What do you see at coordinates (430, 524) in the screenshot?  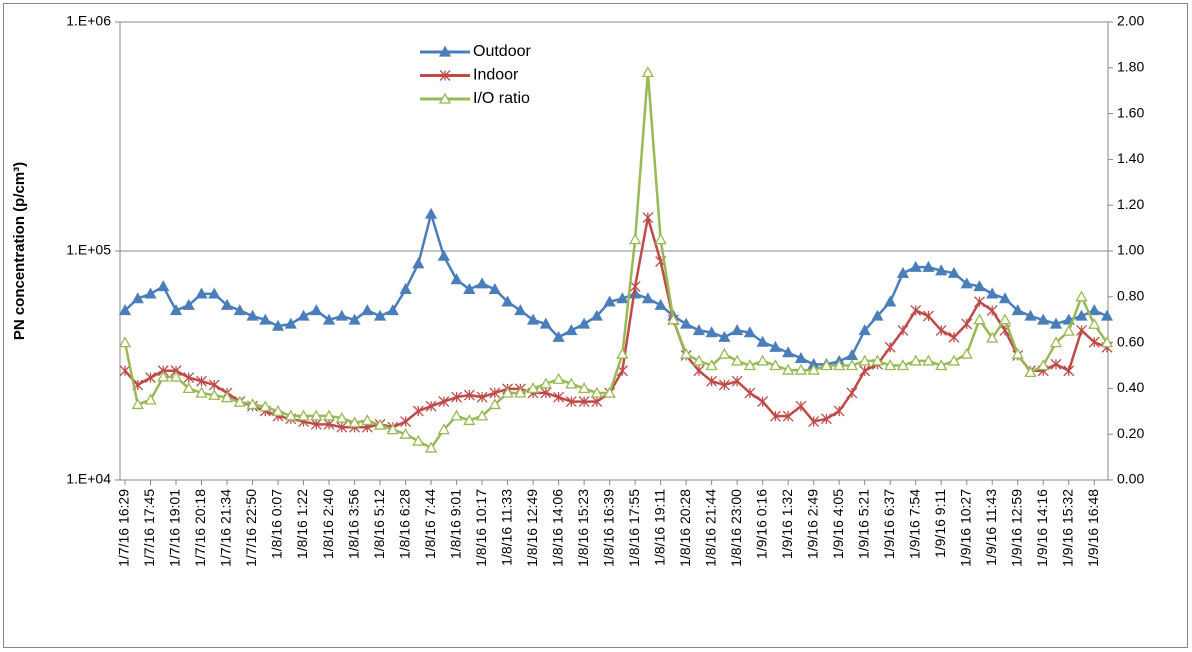 I see `x-tick-label: 1/8/16 7:44` at bounding box center [430, 524].